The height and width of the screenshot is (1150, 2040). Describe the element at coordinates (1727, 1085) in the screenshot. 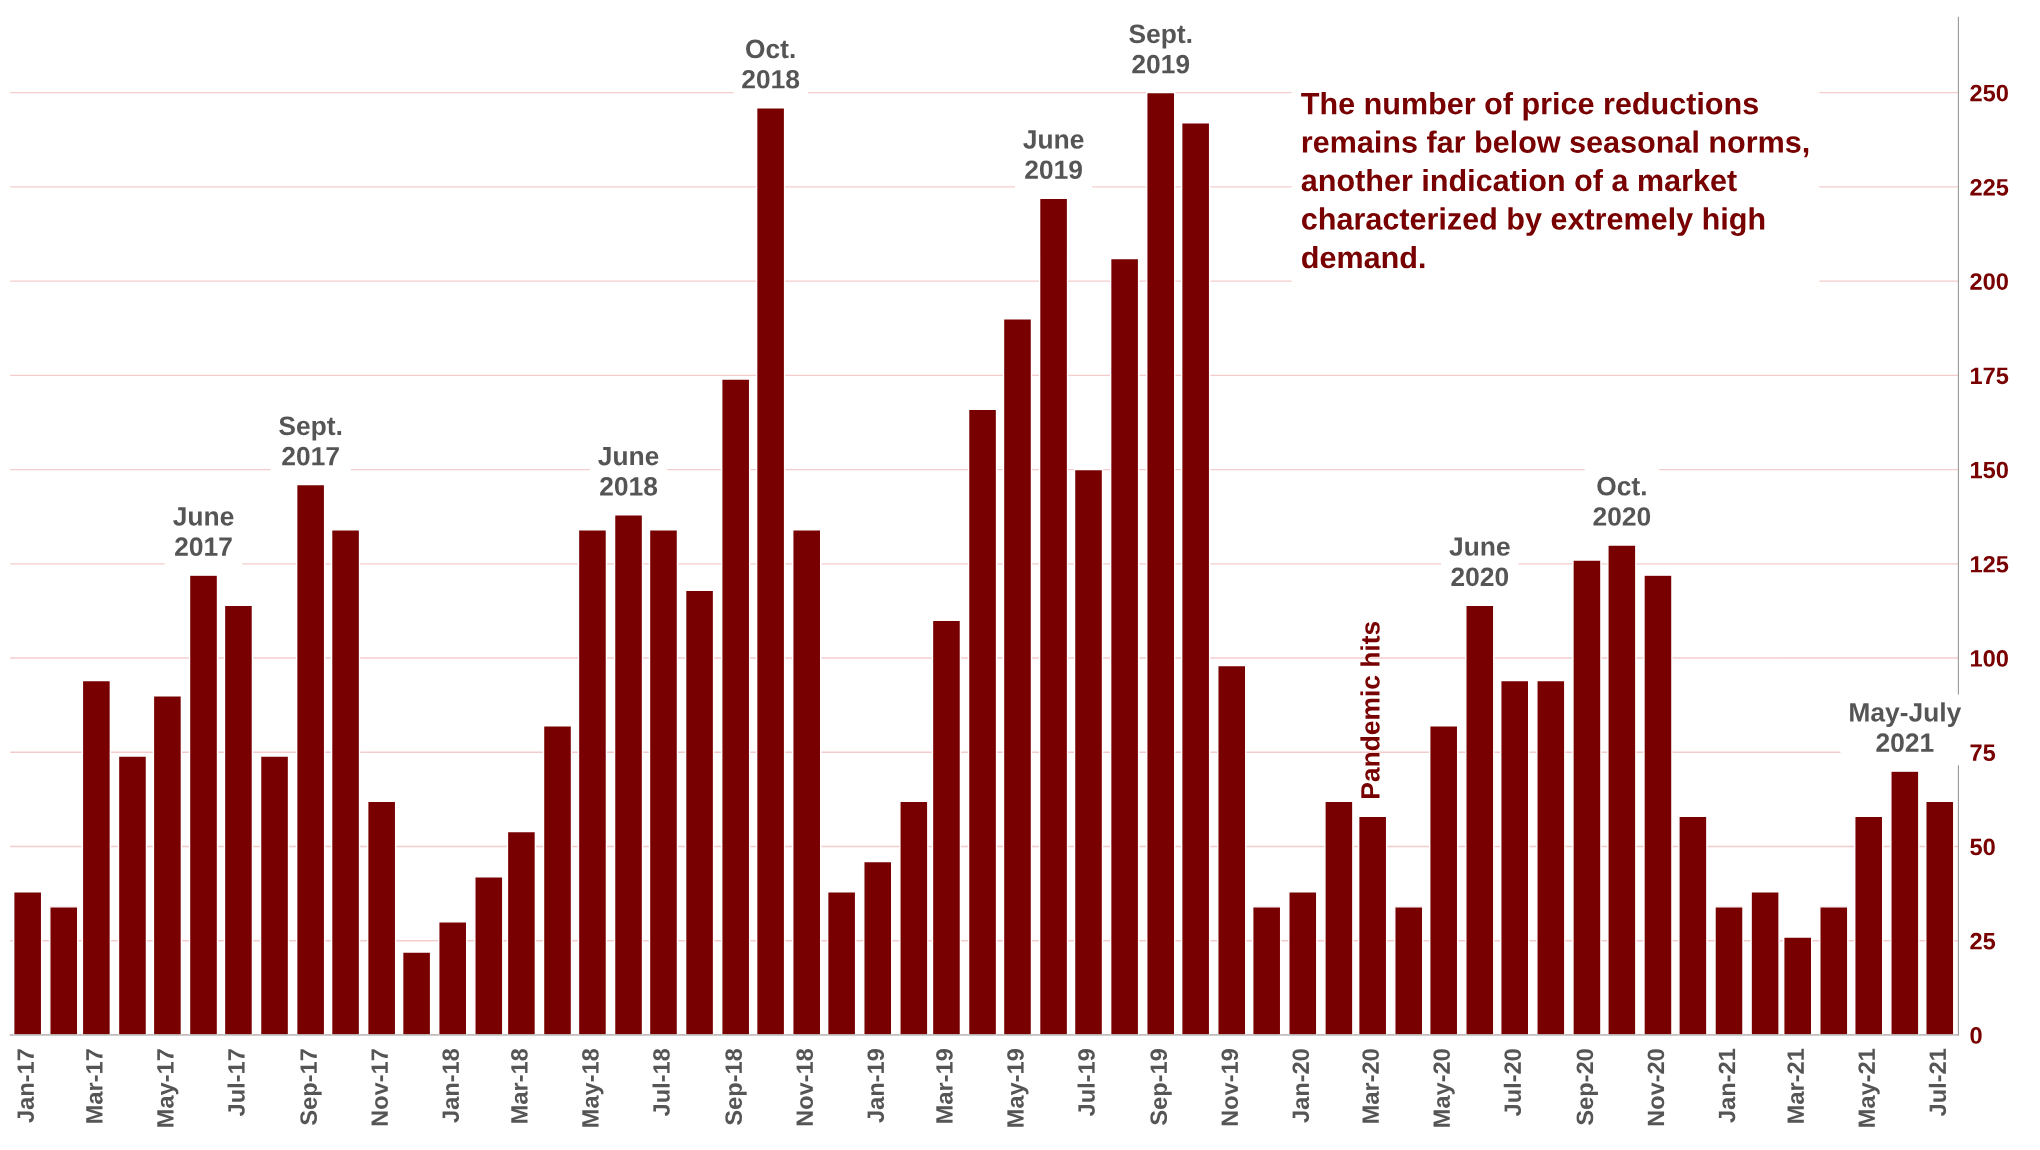

I see `x-tick-label: Jan-21` at that location.